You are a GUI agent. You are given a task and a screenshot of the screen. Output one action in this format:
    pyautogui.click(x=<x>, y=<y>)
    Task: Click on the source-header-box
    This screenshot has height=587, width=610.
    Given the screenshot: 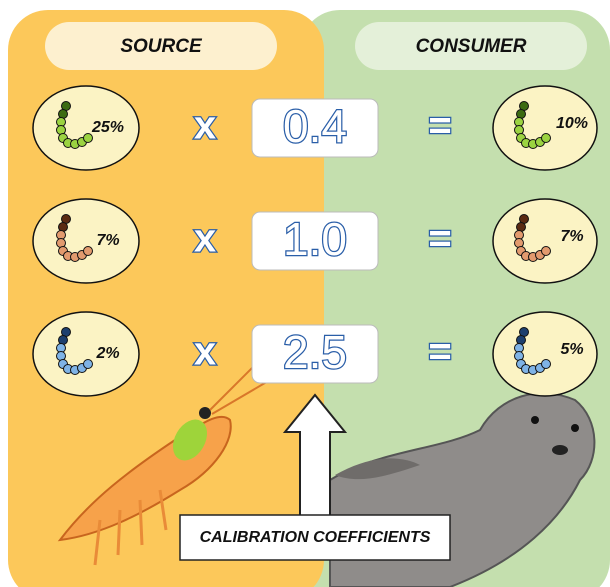 What is the action you would take?
    pyautogui.click(x=161, y=46)
    